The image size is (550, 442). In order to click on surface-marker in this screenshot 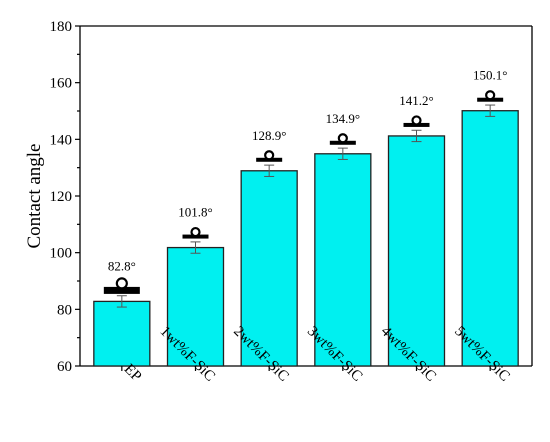, I will do `click(121, 290)`.